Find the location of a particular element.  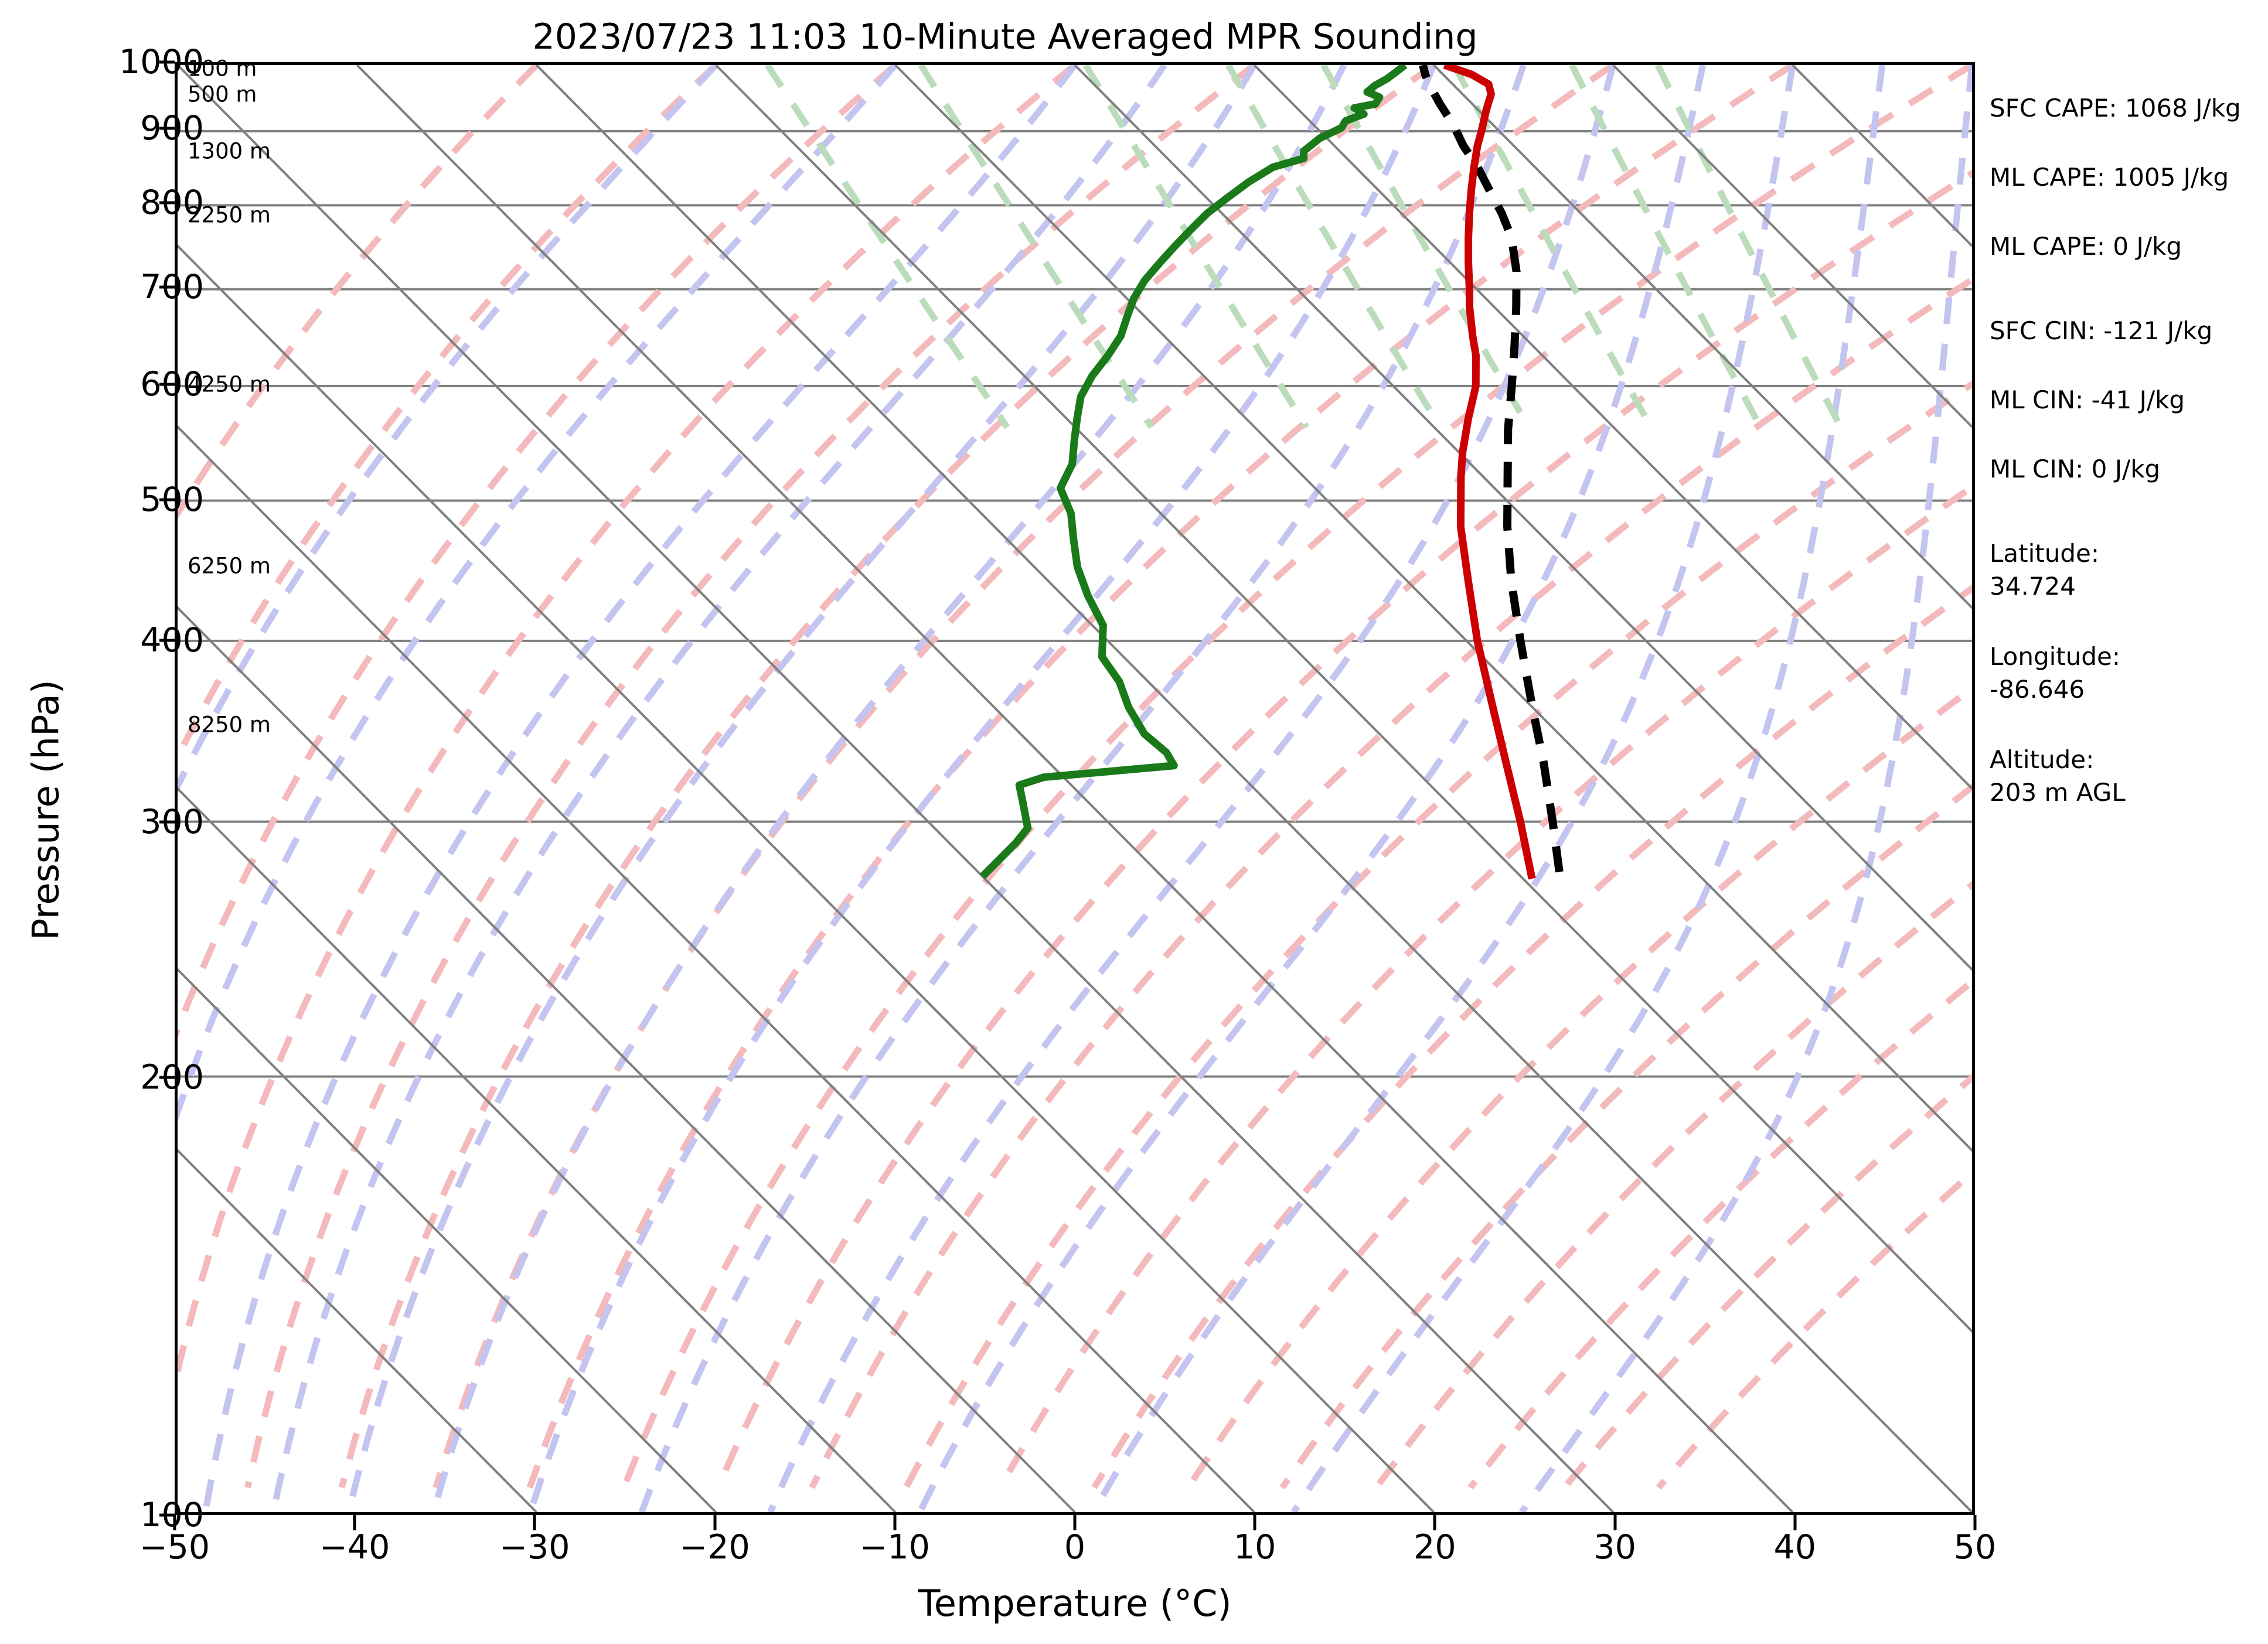

y-tick-label: 200 is located at coordinates (172, 1078).